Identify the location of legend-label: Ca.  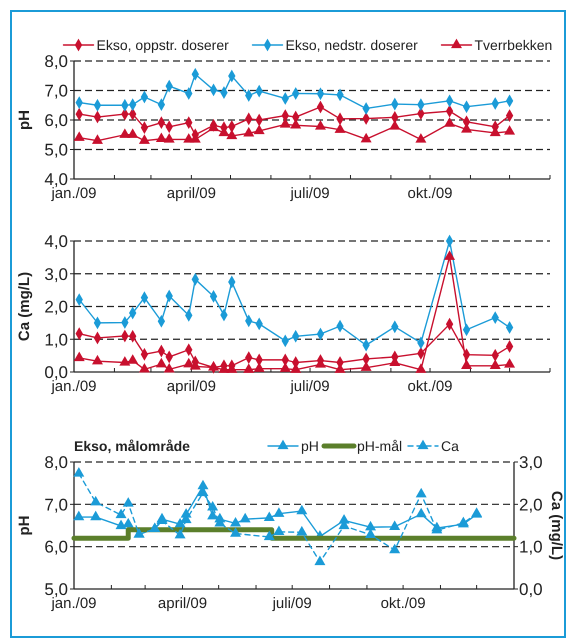
(450, 446).